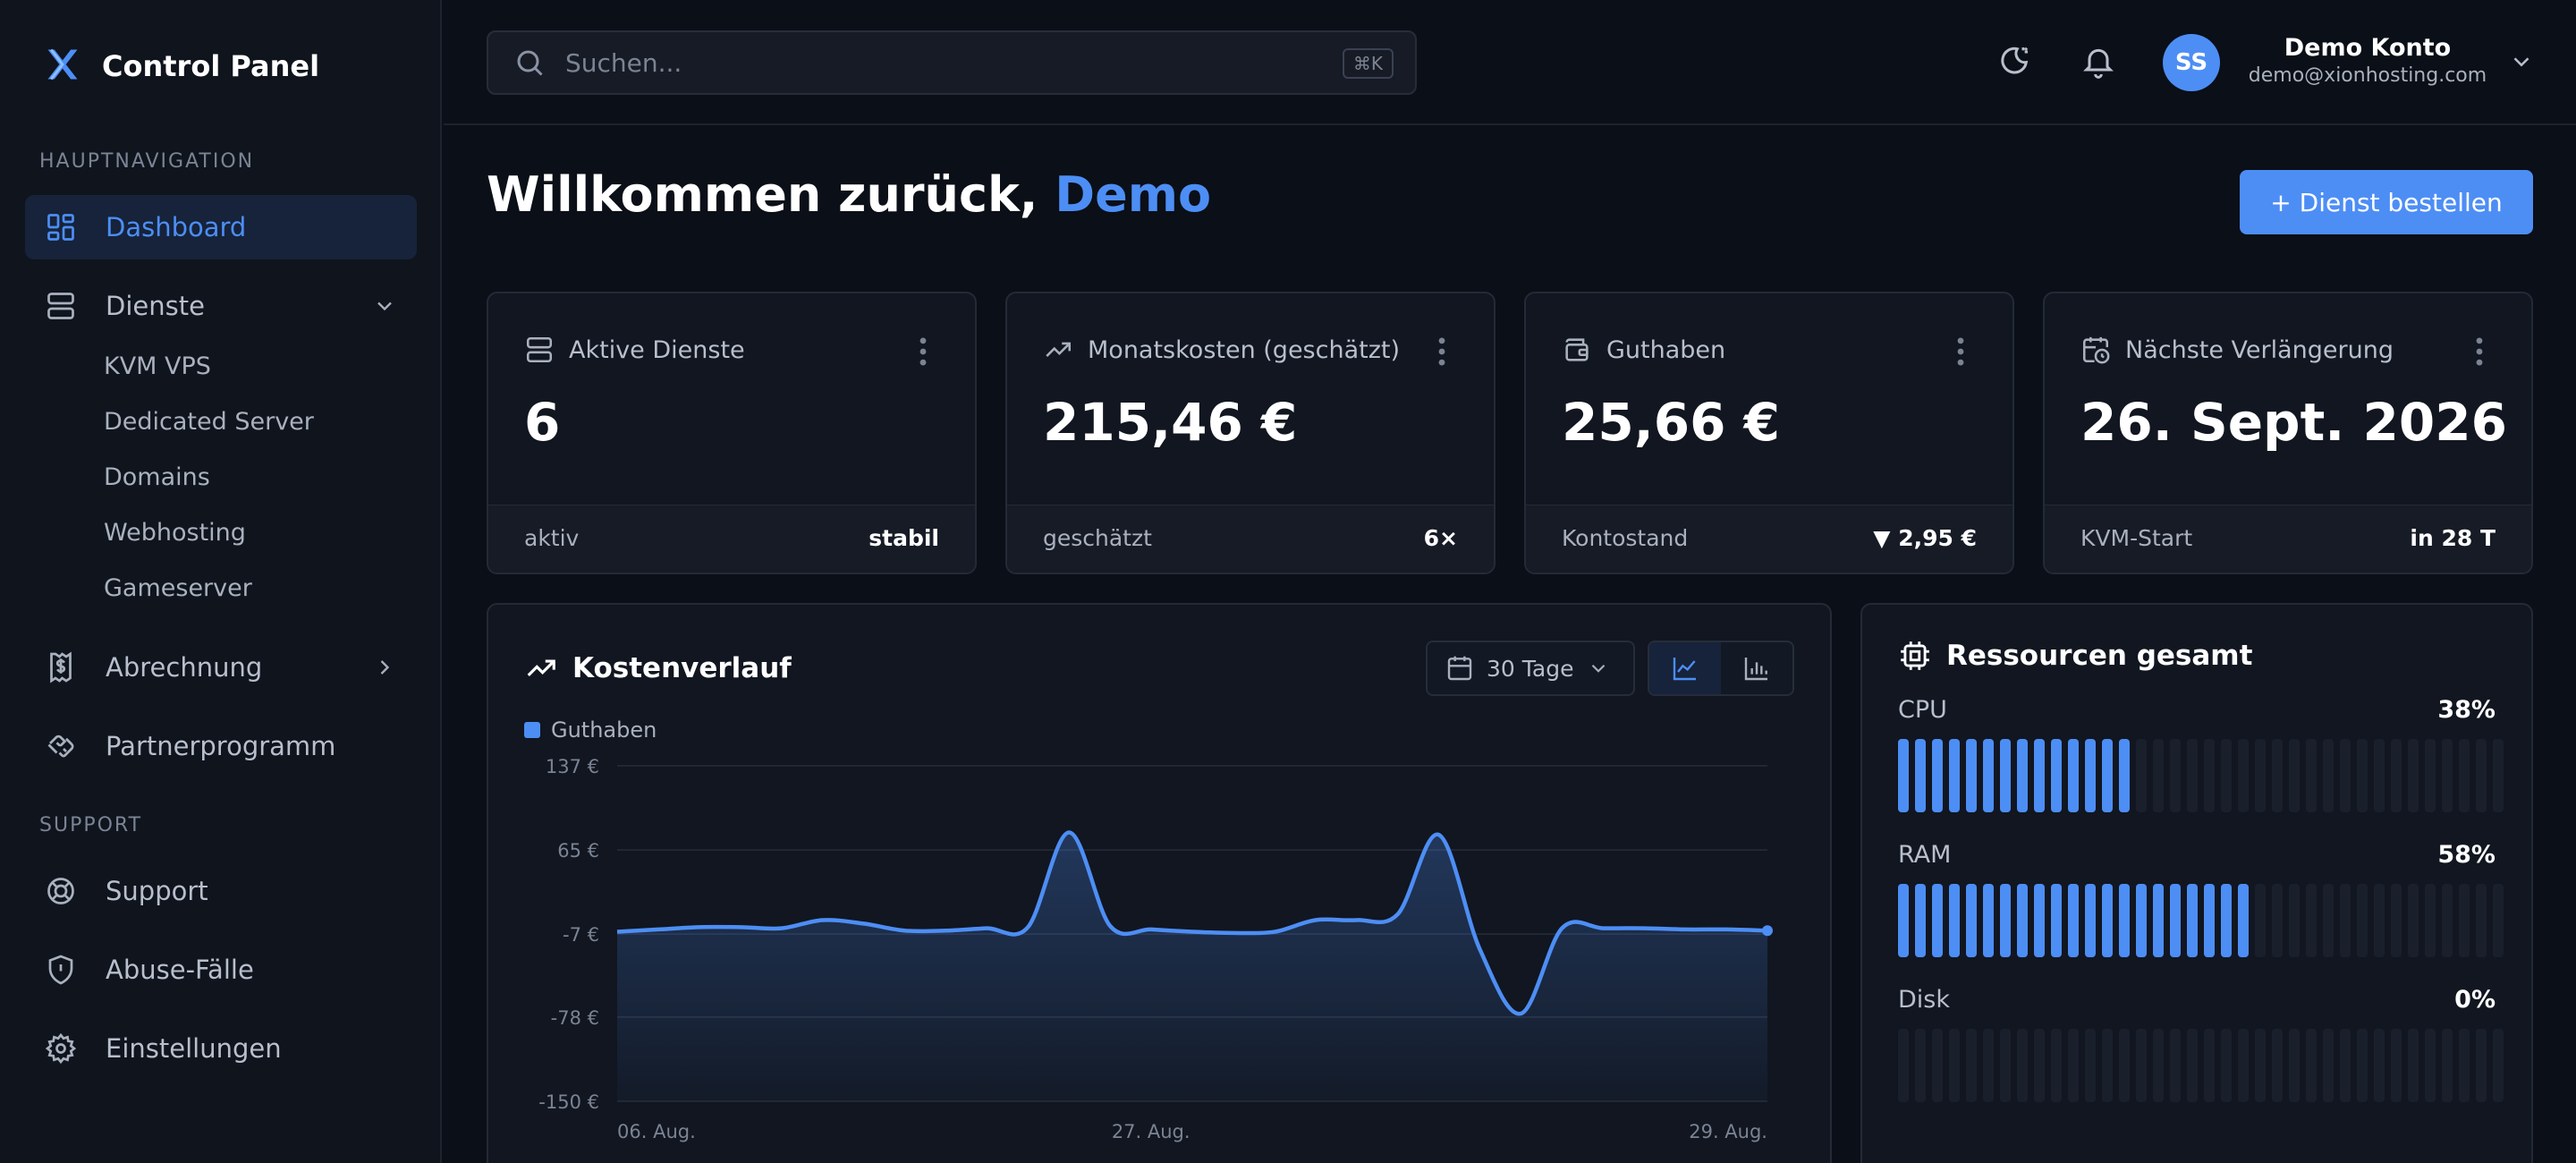 Image resolution: width=2576 pixels, height=1163 pixels. What do you see at coordinates (147, 162) in the screenshot?
I see `section-label-main: HAUPTNAVIGATION` at bounding box center [147, 162].